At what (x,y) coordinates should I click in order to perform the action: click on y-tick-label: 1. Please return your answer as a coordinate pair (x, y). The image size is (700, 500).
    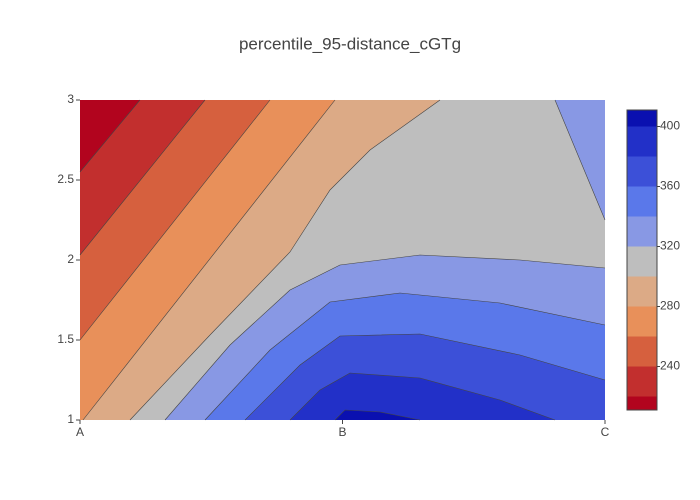
    Looking at the image, I should click on (70, 419).